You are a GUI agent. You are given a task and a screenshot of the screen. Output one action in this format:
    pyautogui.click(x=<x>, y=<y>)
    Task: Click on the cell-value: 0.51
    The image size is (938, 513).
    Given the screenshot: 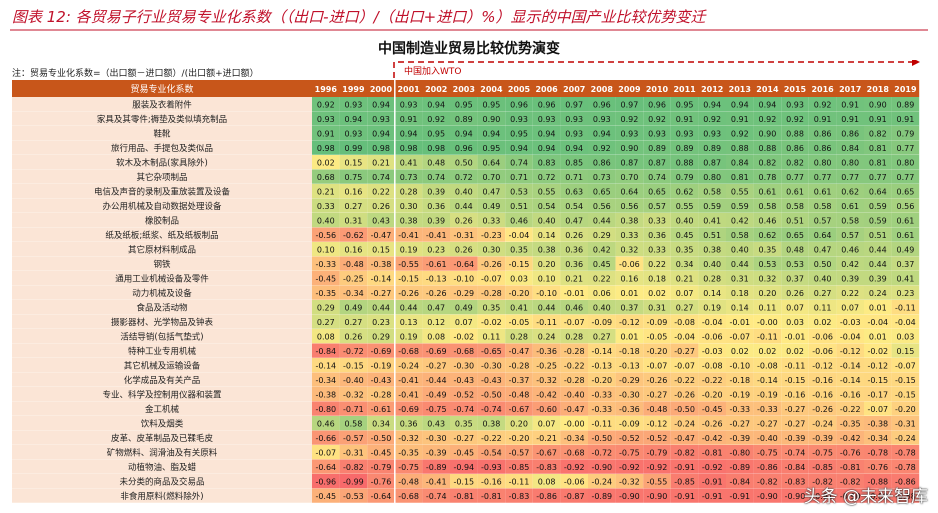 What is the action you would take?
    pyautogui.click(x=712, y=235)
    